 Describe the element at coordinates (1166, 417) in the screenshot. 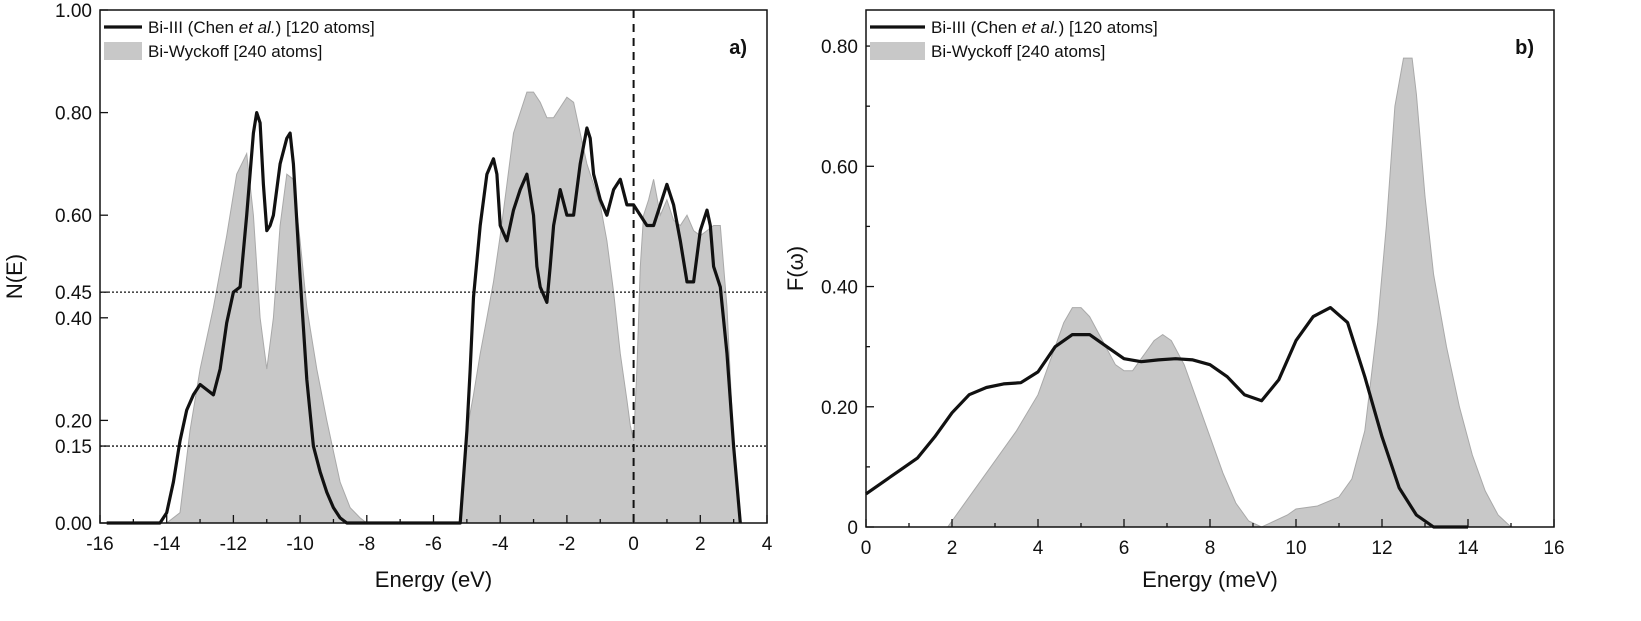

I see `bi-iii-curve-b` at that location.